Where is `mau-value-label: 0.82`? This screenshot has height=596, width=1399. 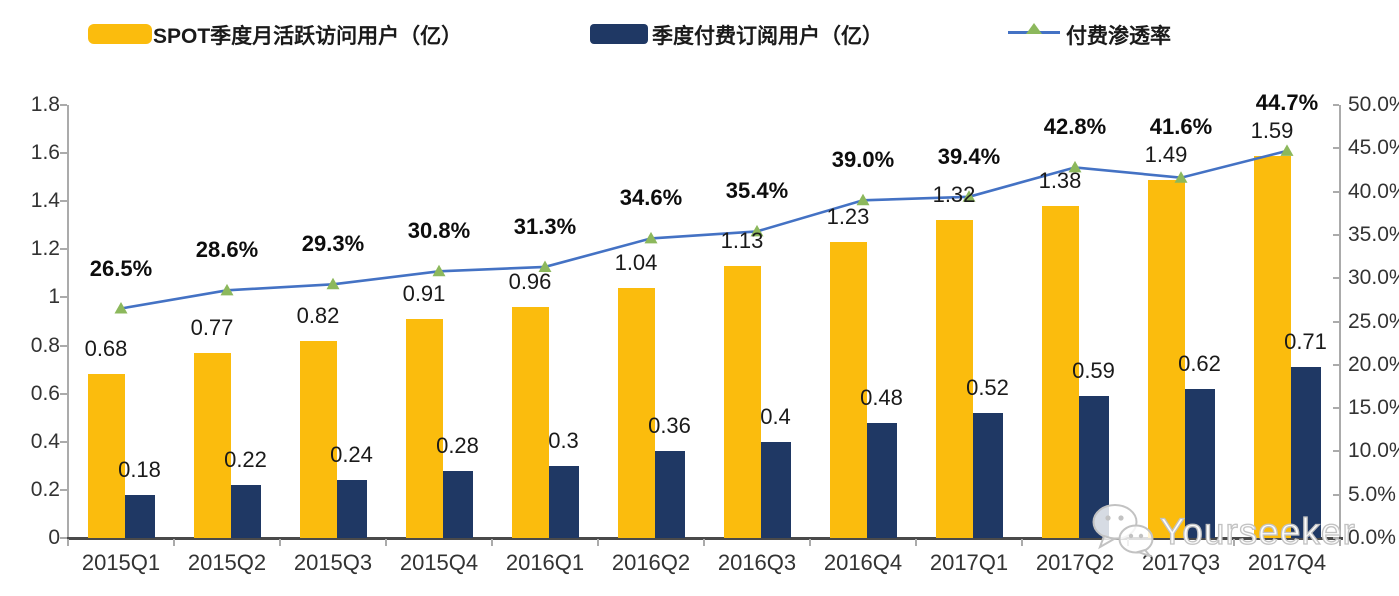 mau-value-label: 0.82 is located at coordinates (318, 315).